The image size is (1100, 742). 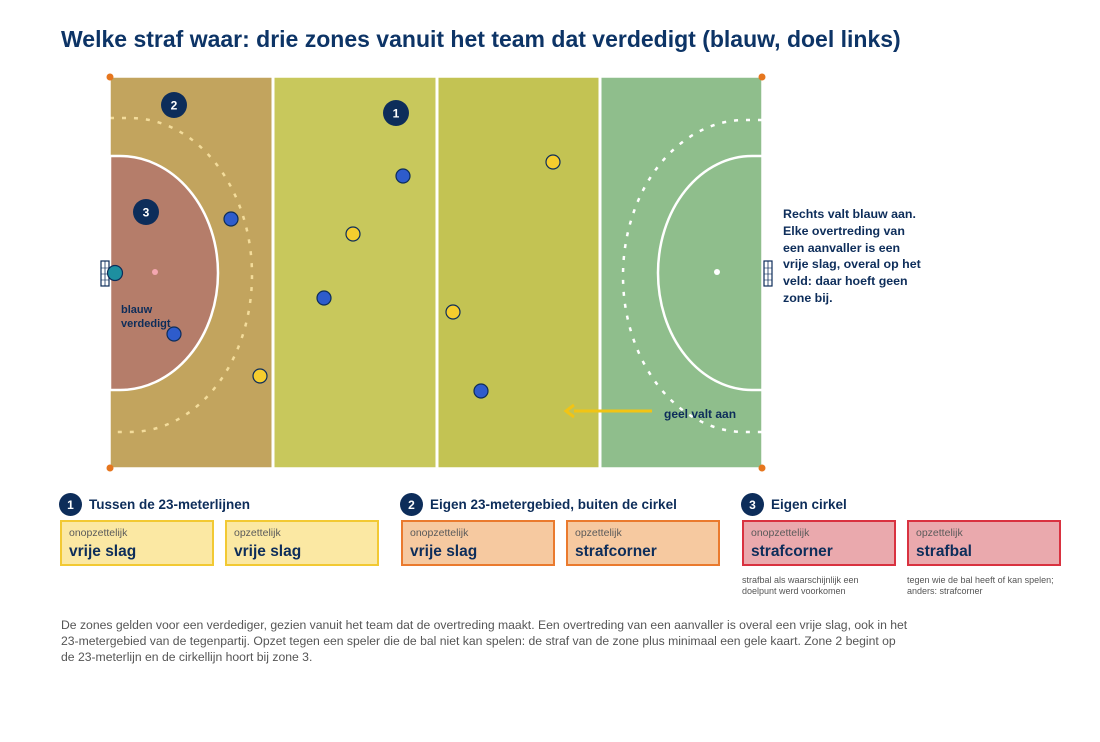 I want to click on zone-3-heading: 3 Eigen cirkel, so click(x=794, y=504).